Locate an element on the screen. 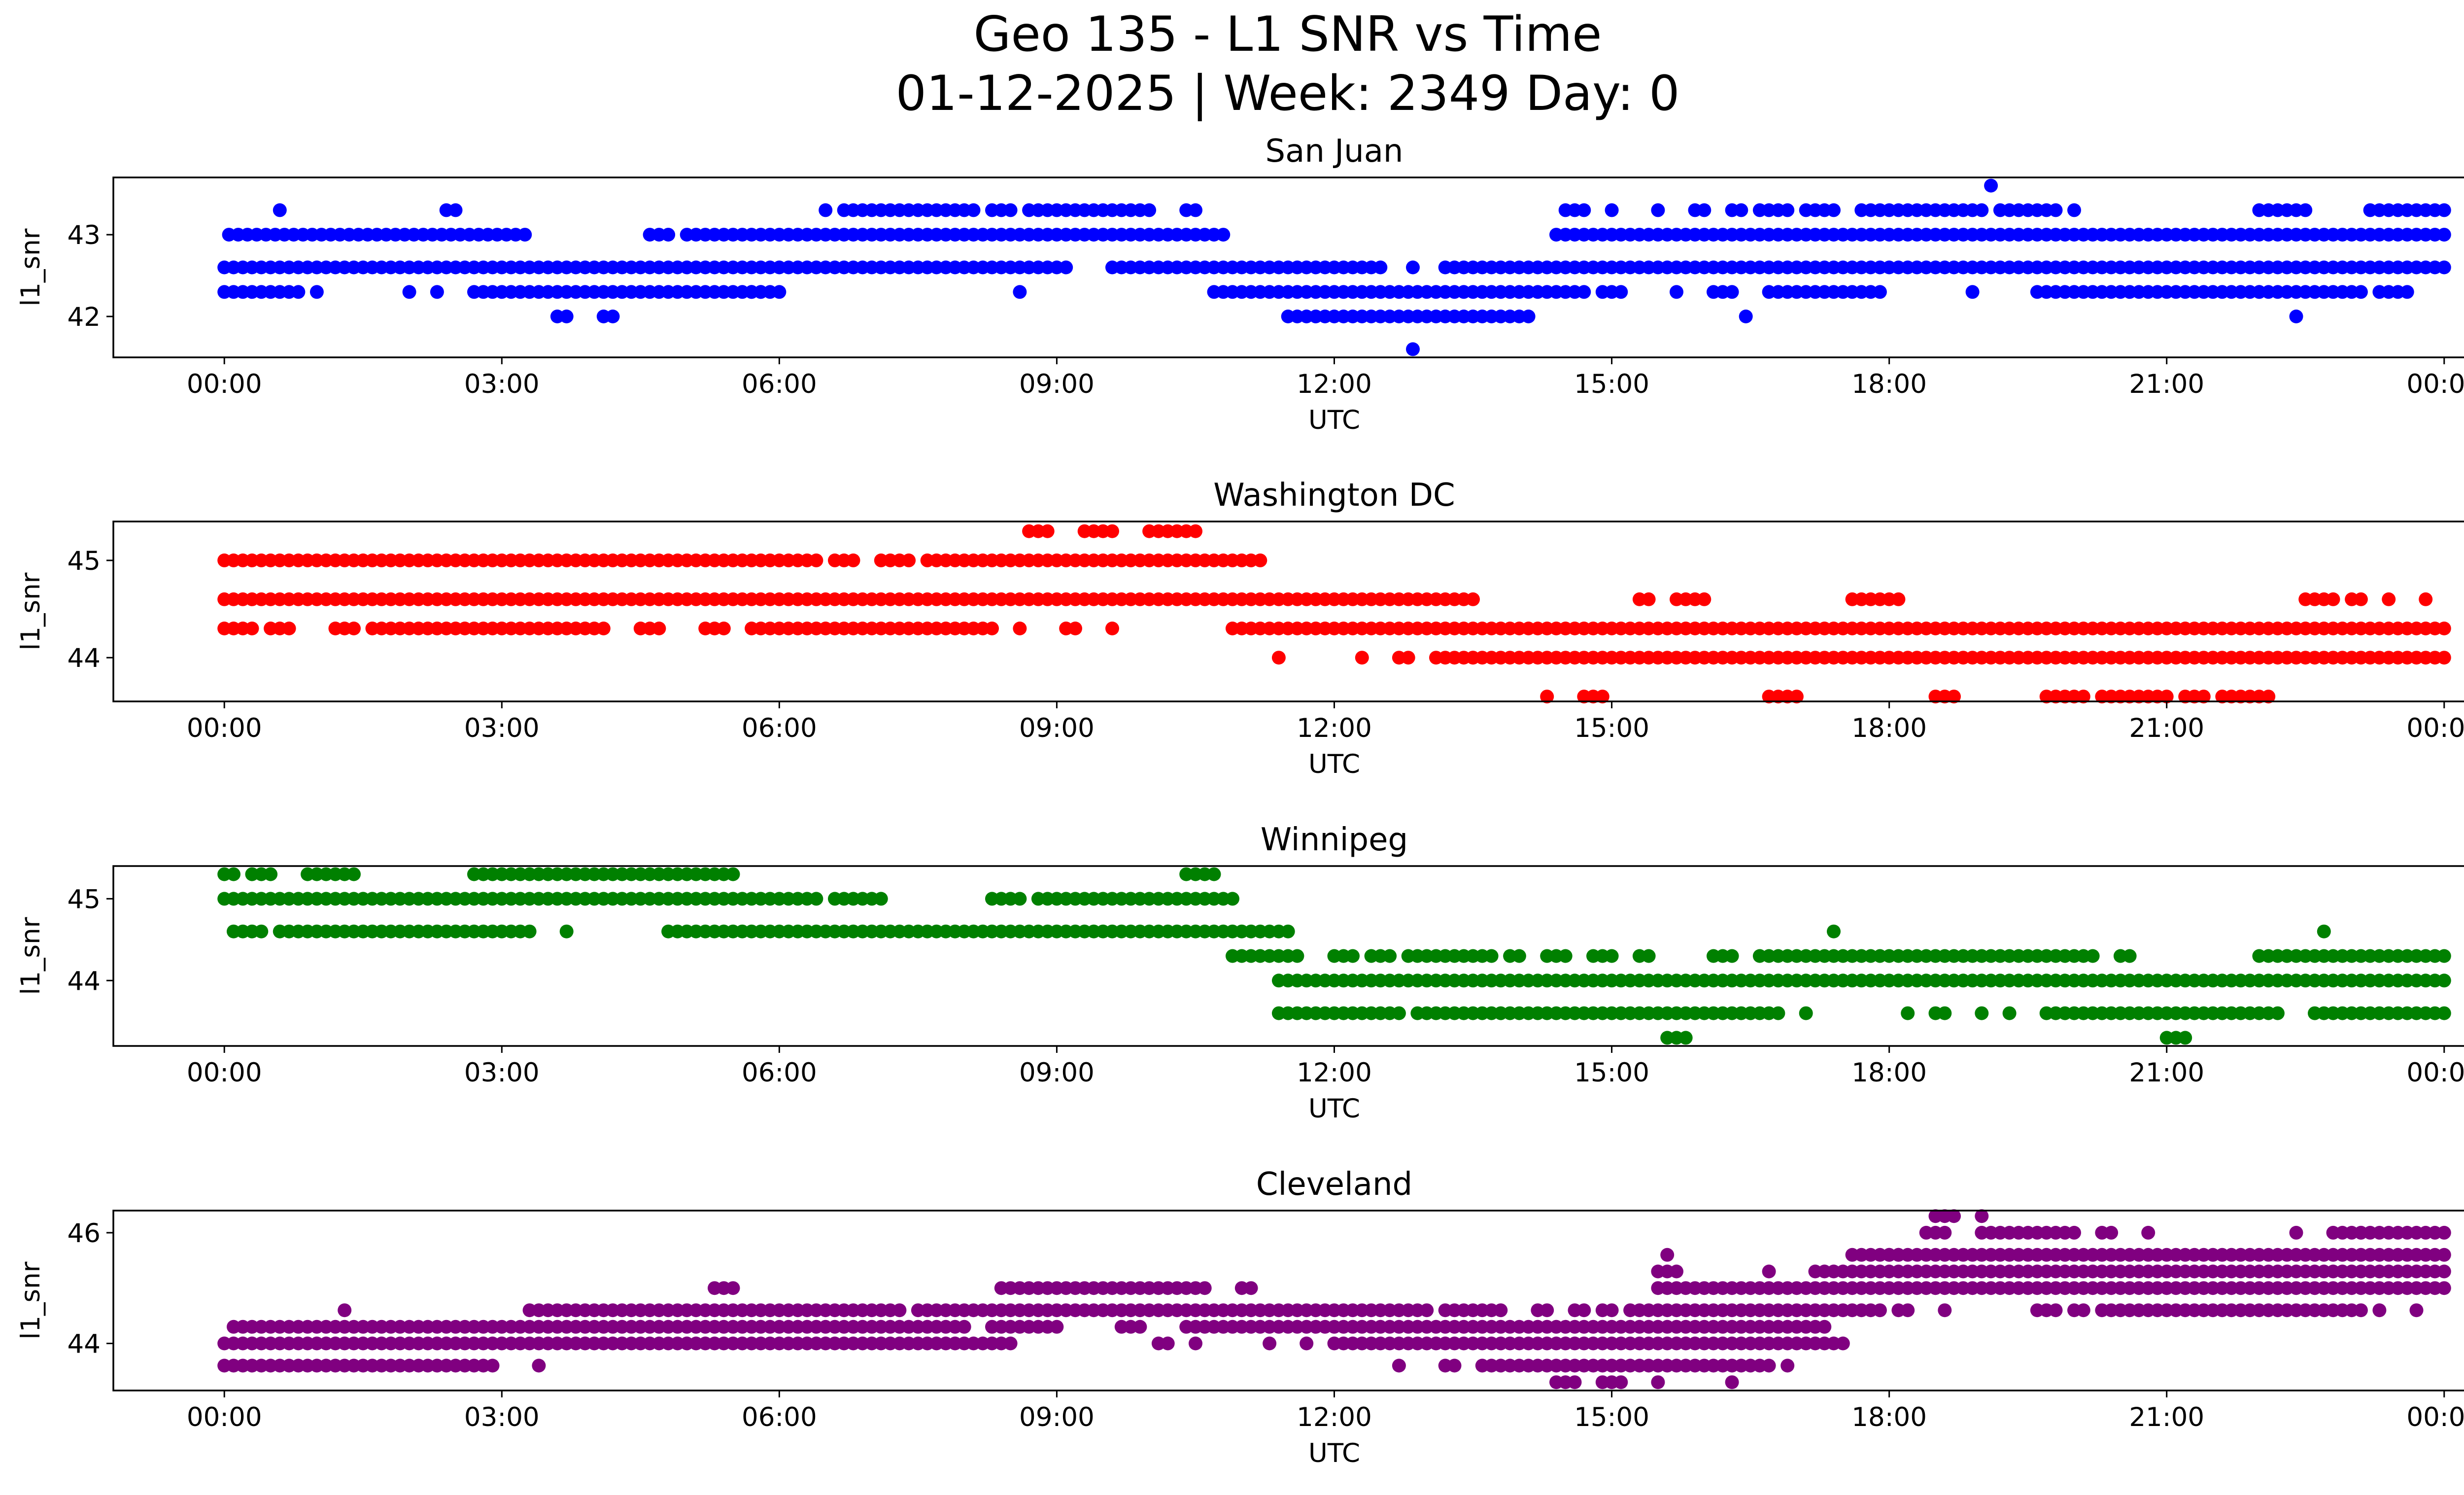 This screenshot has width=2464, height=1495. y-tick-label: 42 is located at coordinates (84, 317).